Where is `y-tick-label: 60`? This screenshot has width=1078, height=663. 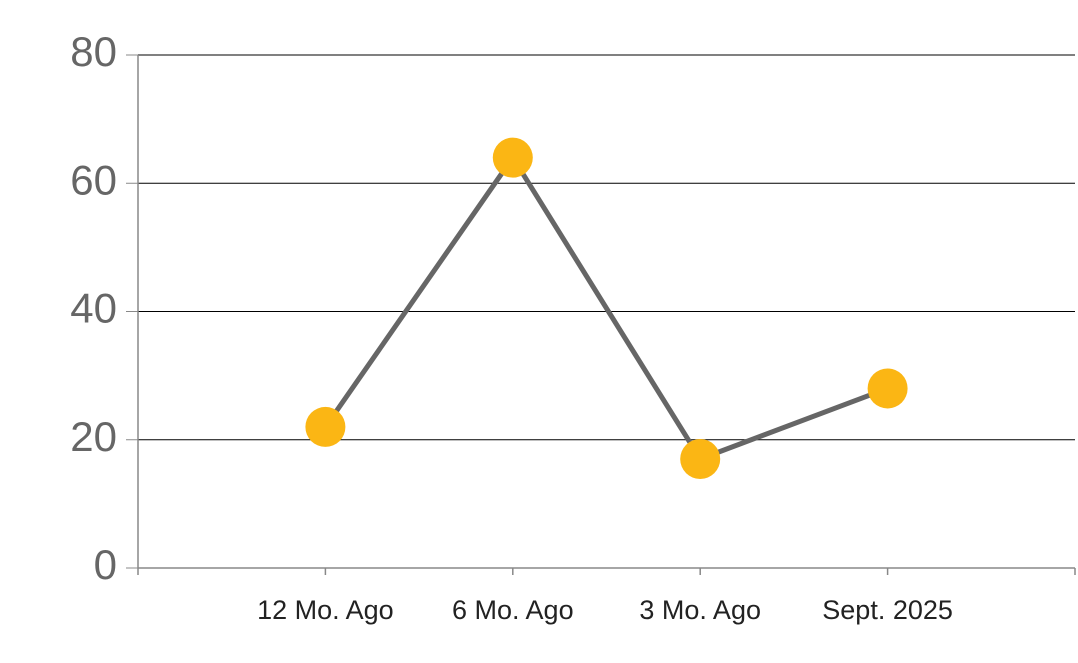 y-tick-label: 60 is located at coordinates (93, 179).